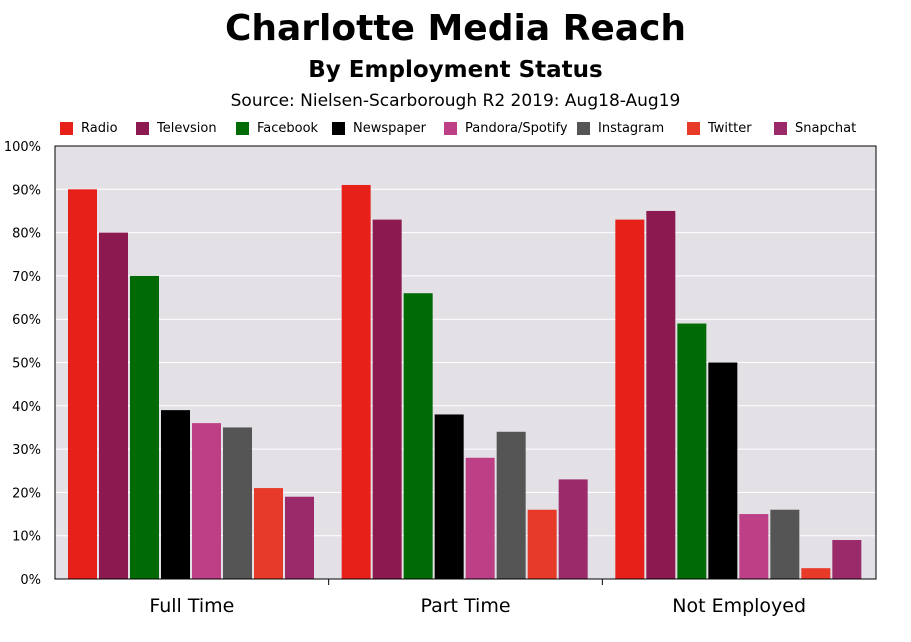 The image size is (911, 642). I want to click on legend-label: Snapchat, so click(826, 128).